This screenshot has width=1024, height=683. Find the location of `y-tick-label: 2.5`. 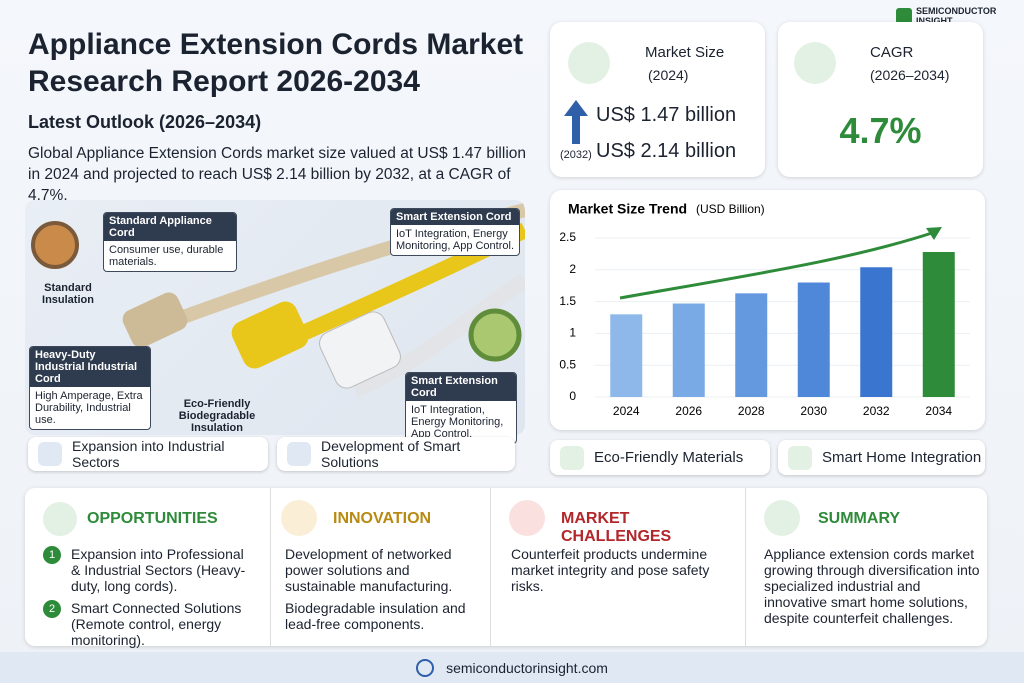

y-tick-label: 2.5 is located at coordinates (567, 237).